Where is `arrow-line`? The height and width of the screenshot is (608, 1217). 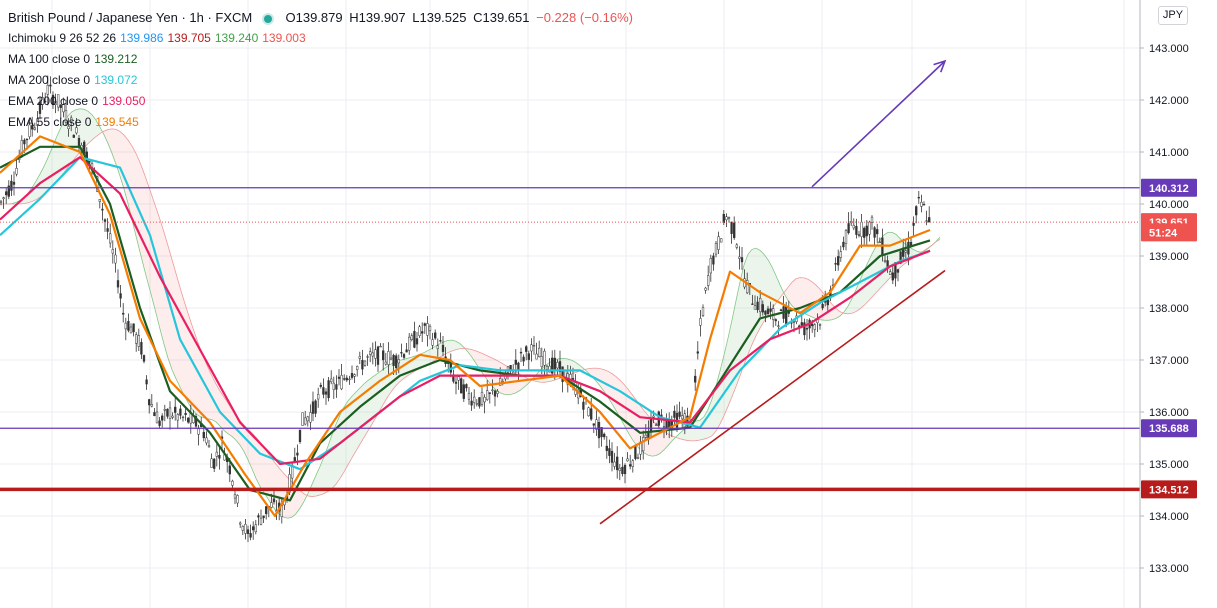 arrow-line is located at coordinates (878, 124).